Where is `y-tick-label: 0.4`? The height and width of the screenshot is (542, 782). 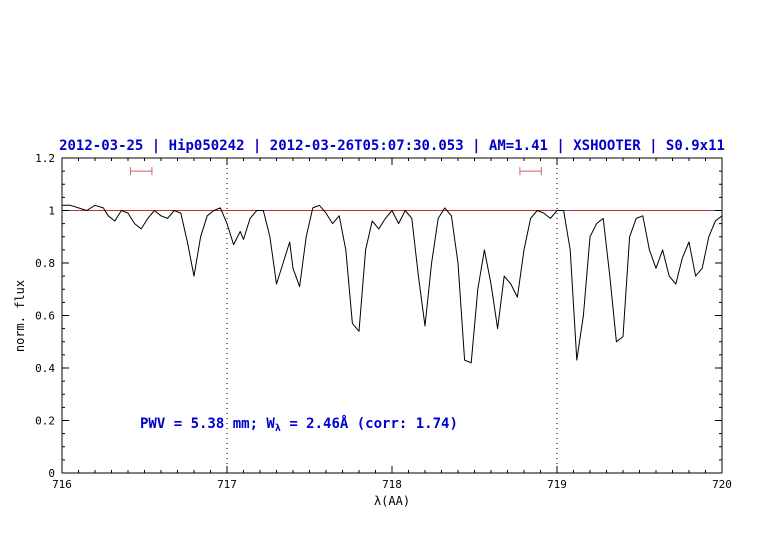 y-tick-label: 0.4 is located at coordinates (45, 368).